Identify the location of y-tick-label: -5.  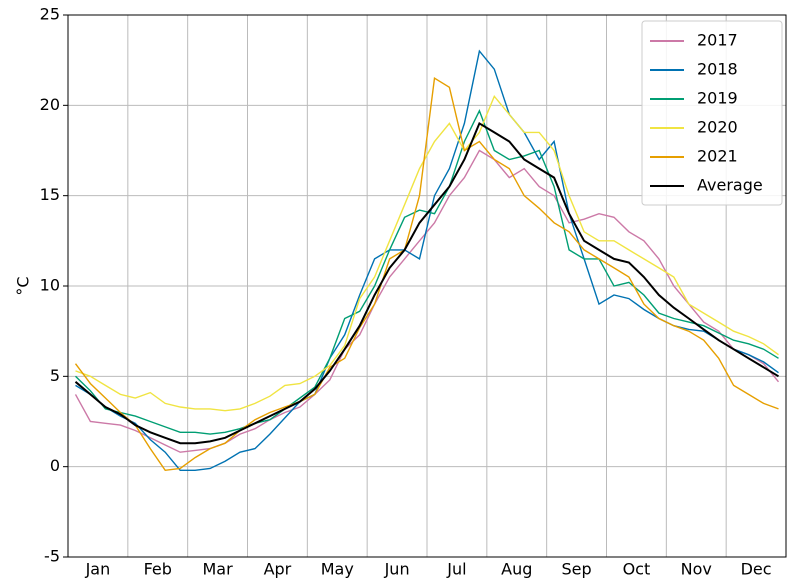
(52, 556).